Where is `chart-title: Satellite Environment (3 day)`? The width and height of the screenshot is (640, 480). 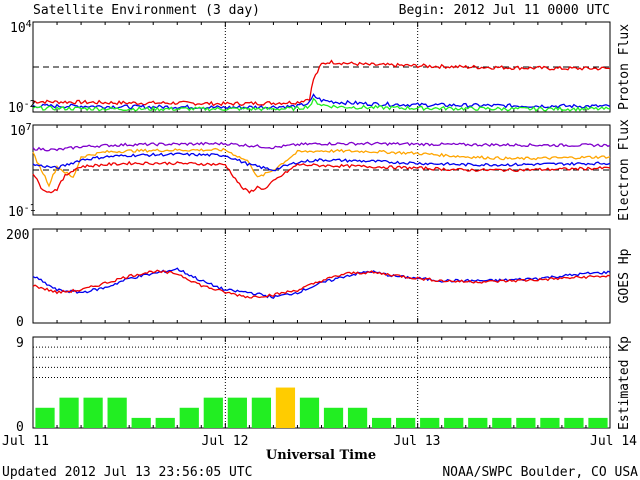
chart-title: Satellite Environment (3 day) is located at coordinates (146, 10).